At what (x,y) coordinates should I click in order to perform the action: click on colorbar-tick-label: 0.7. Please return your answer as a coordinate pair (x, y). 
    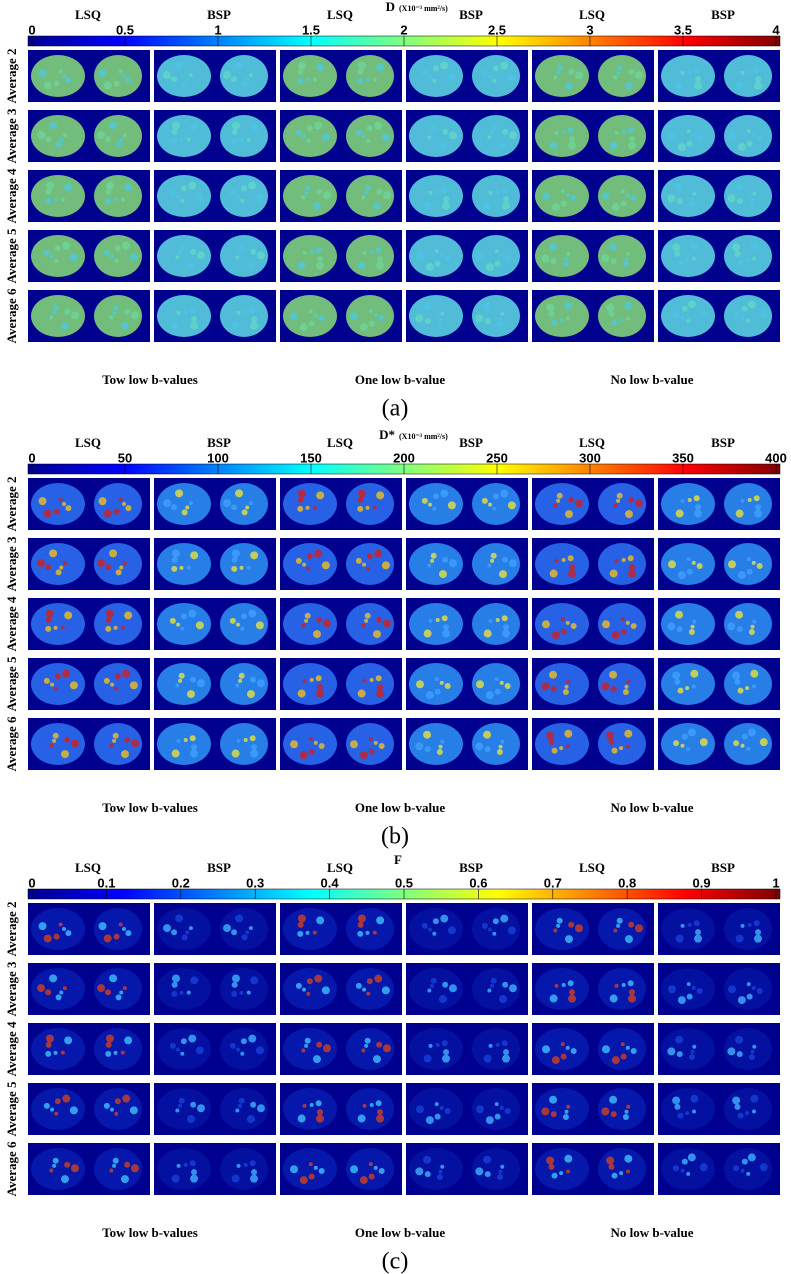
    Looking at the image, I should click on (553, 882).